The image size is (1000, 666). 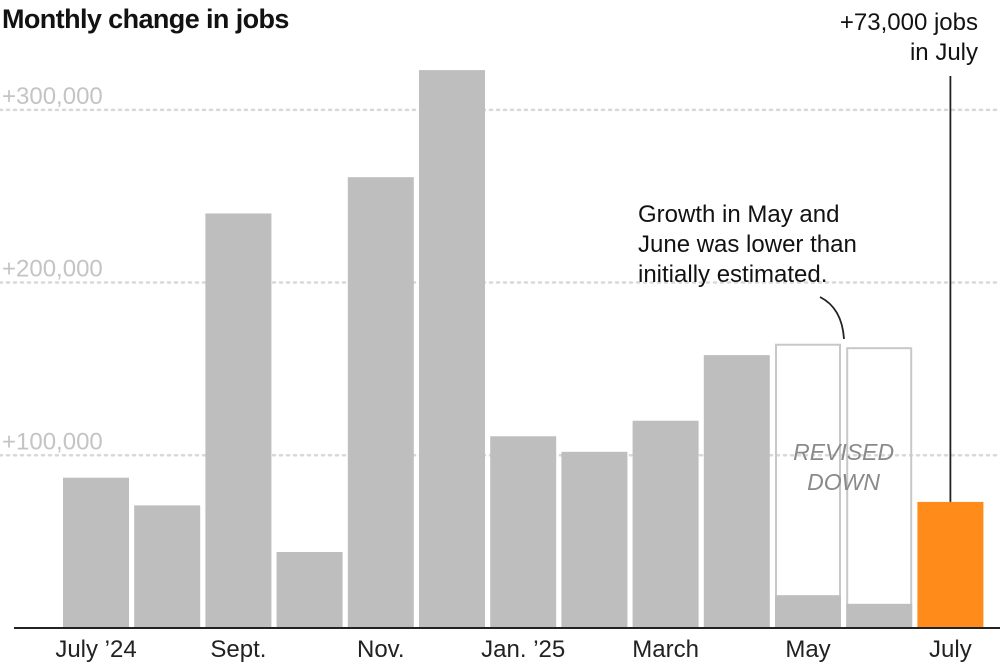 I want to click on y-tick-label: +100,000, so click(x=52, y=441).